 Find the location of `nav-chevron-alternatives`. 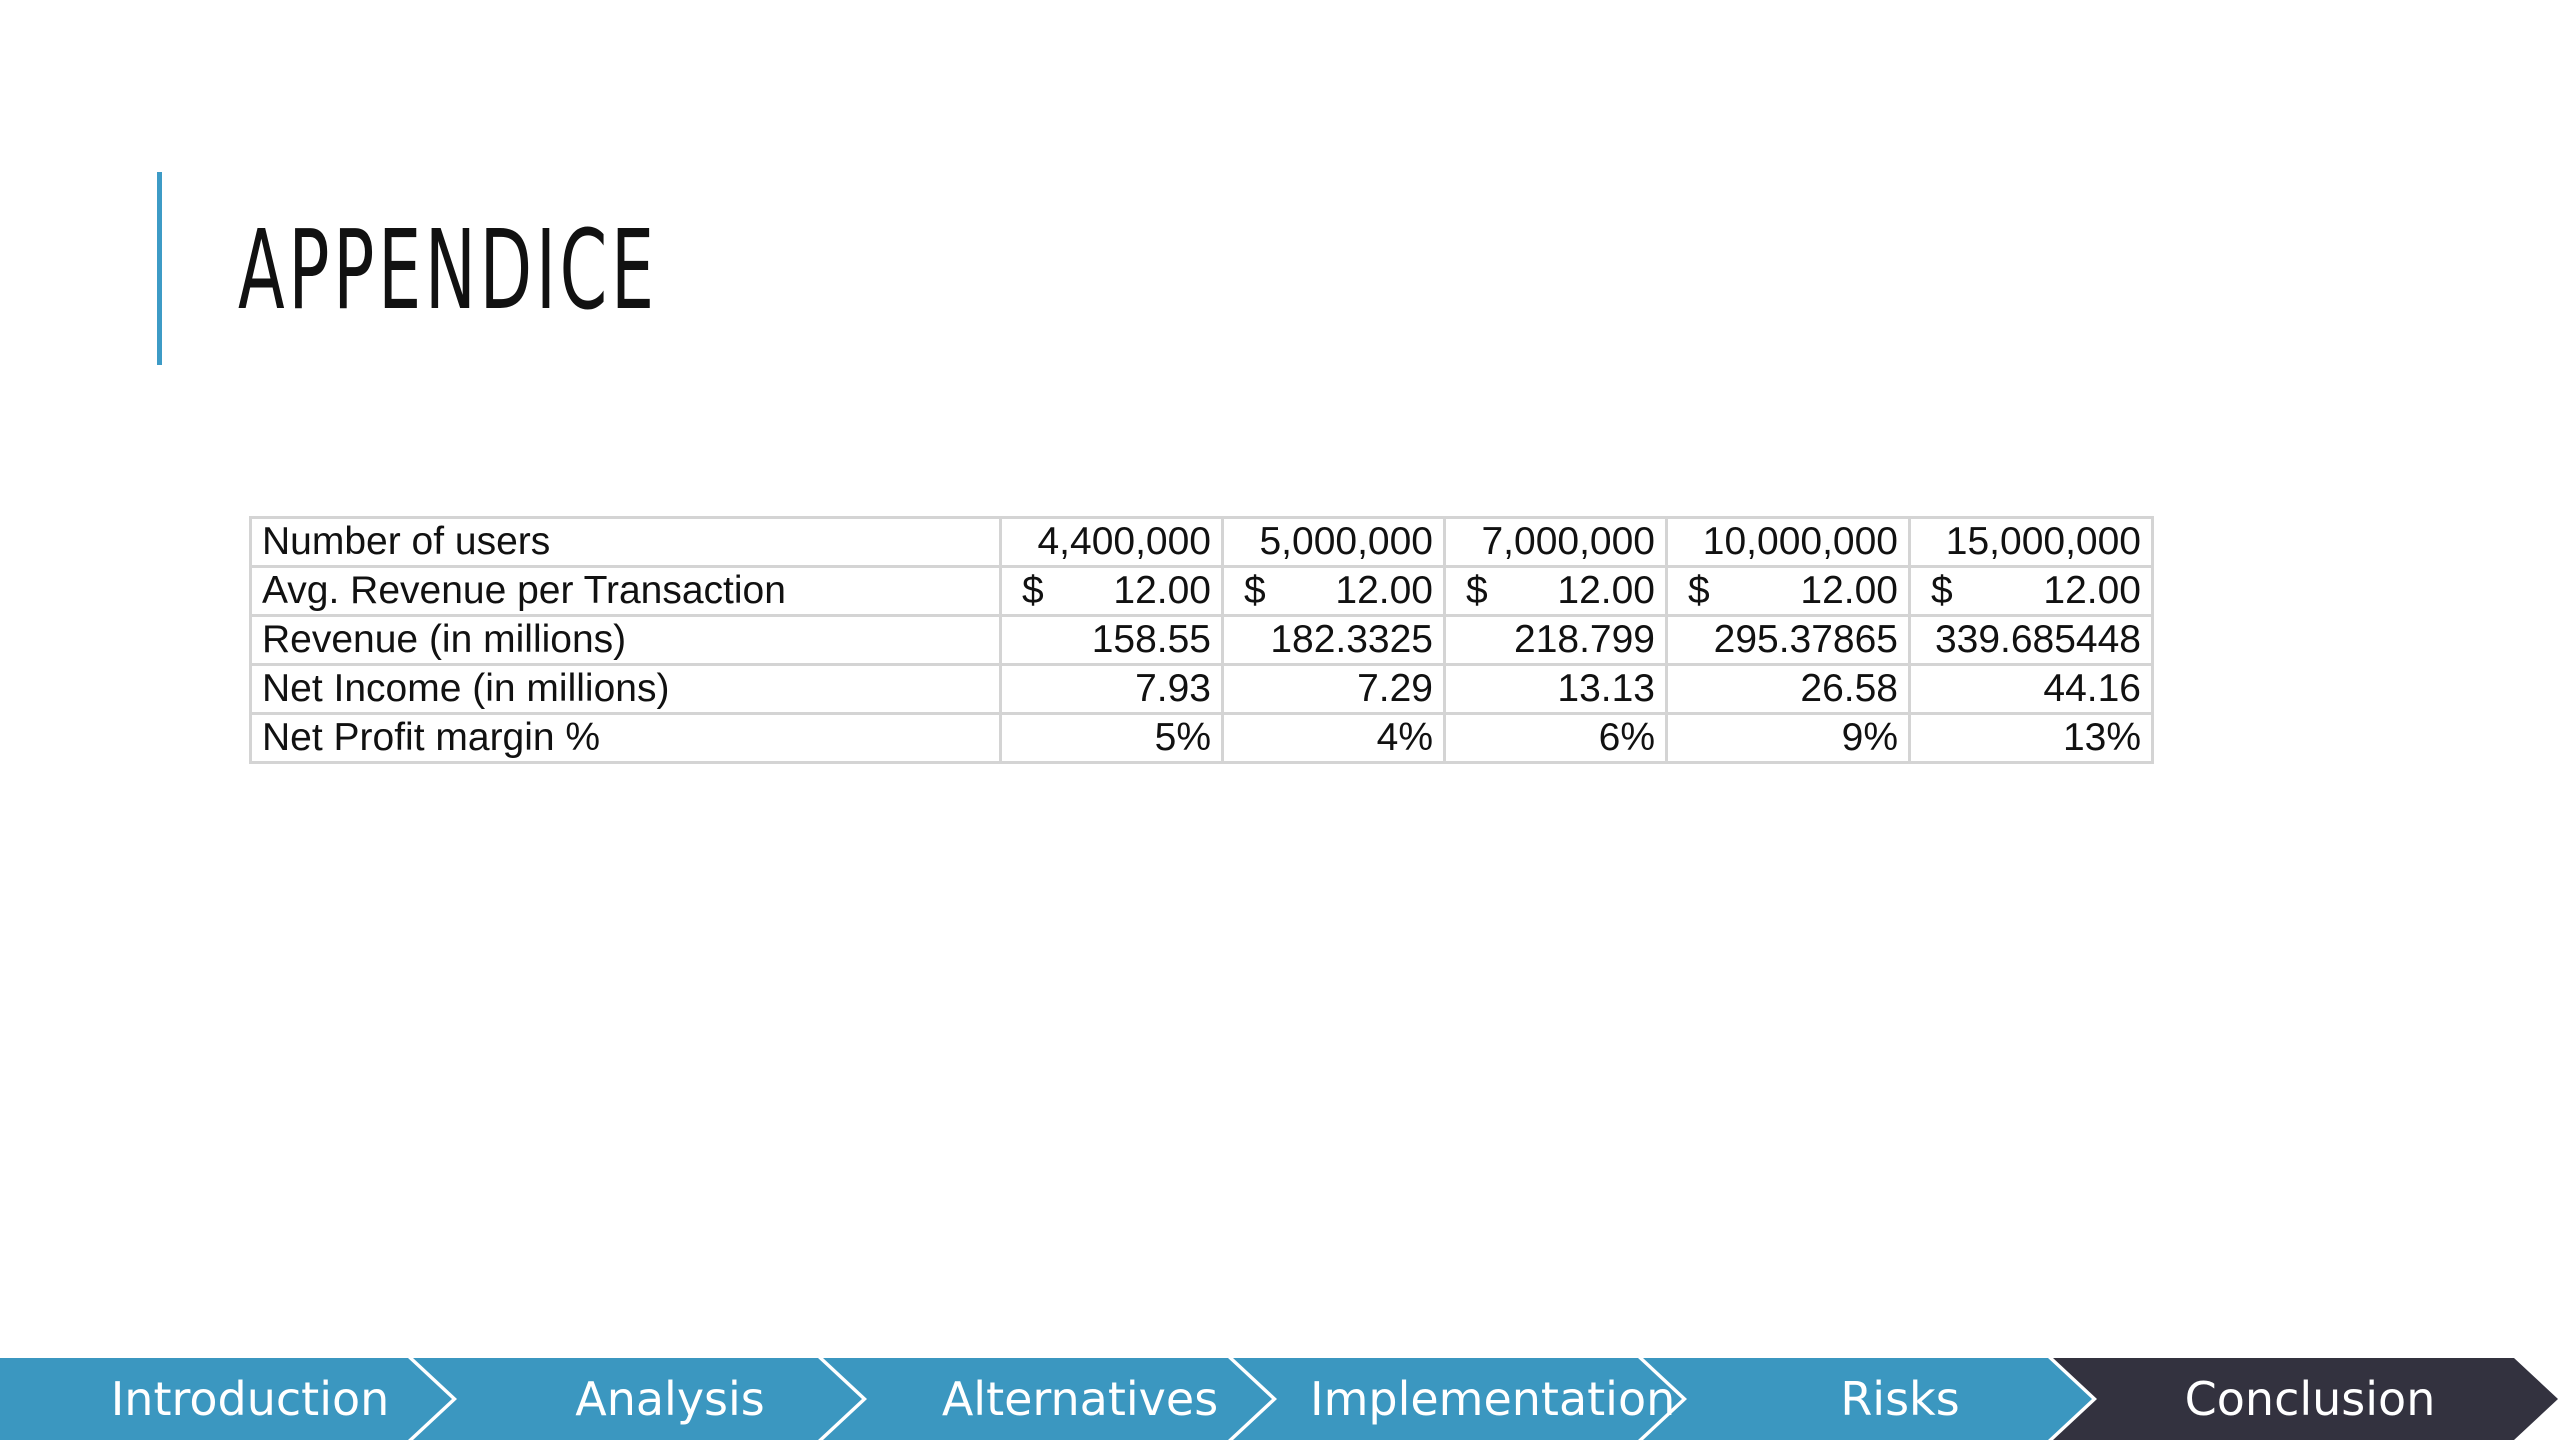

nav-chevron-alternatives is located at coordinates (1047, 1399).